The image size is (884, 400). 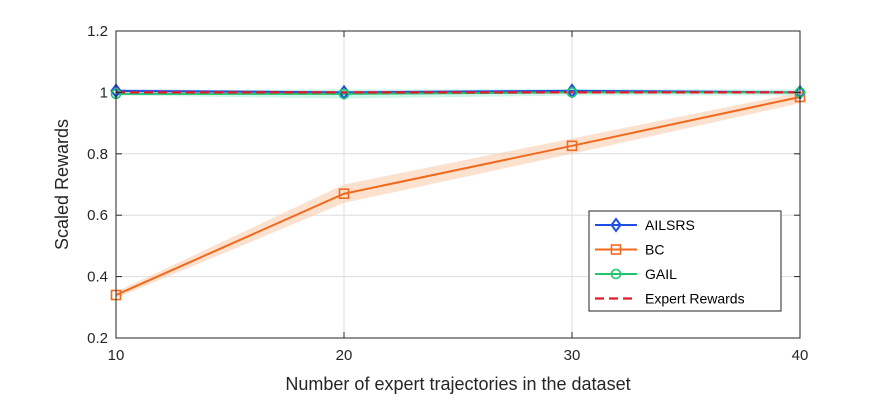 What do you see at coordinates (97, 154) in the screenshot?
I see `y-tick-label: 0.8` at bounding box center [97, 154].